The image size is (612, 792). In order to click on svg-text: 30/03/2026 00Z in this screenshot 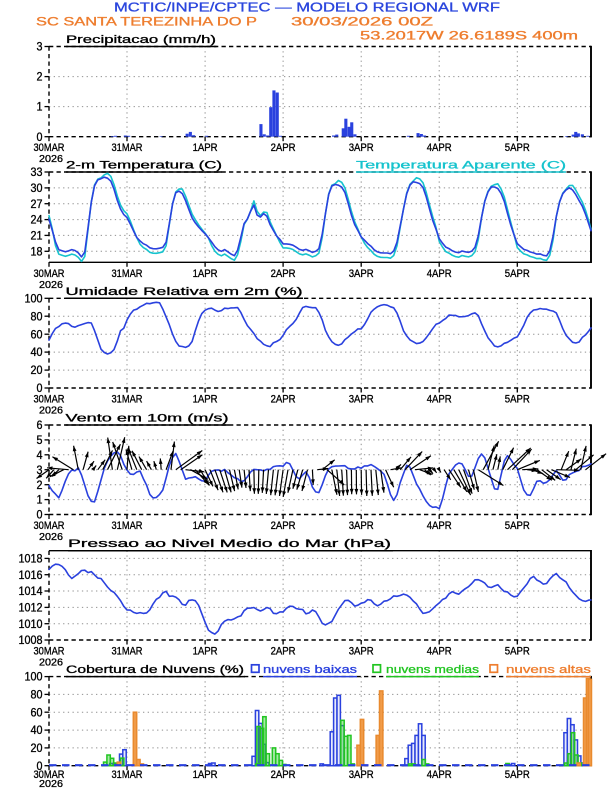, I will do `click(362, 22)`.